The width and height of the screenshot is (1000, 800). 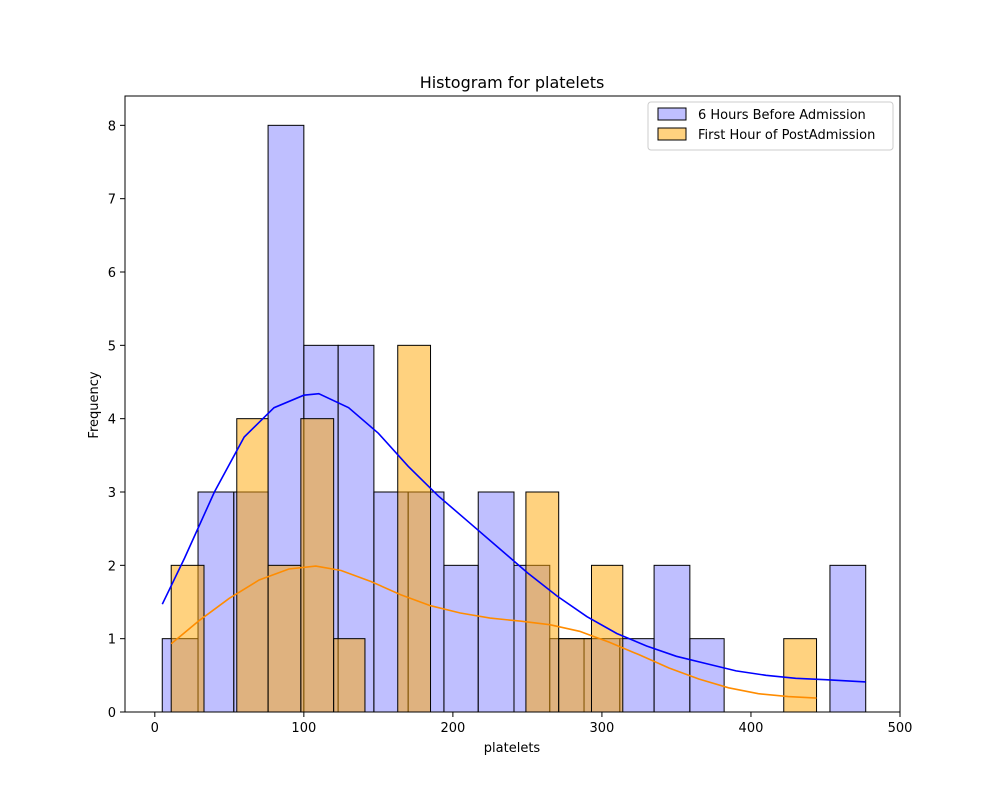 I want to click on legend-box, so click(x=770, y=126).